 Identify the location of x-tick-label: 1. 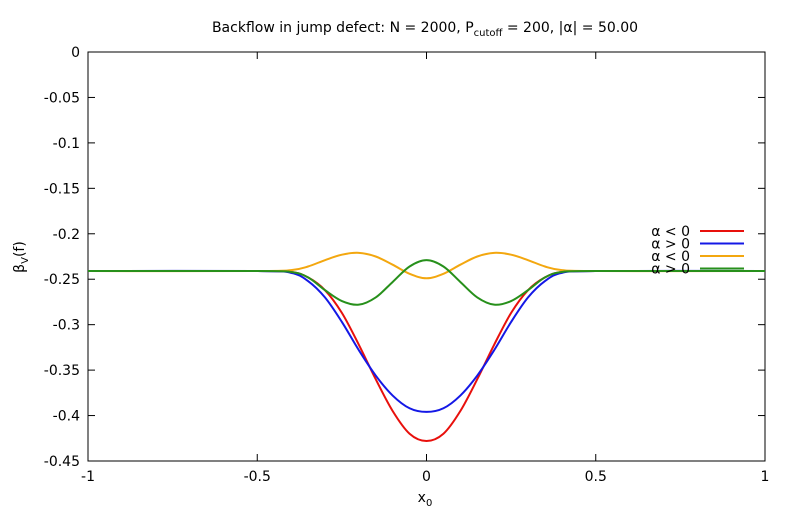
(765, 477).